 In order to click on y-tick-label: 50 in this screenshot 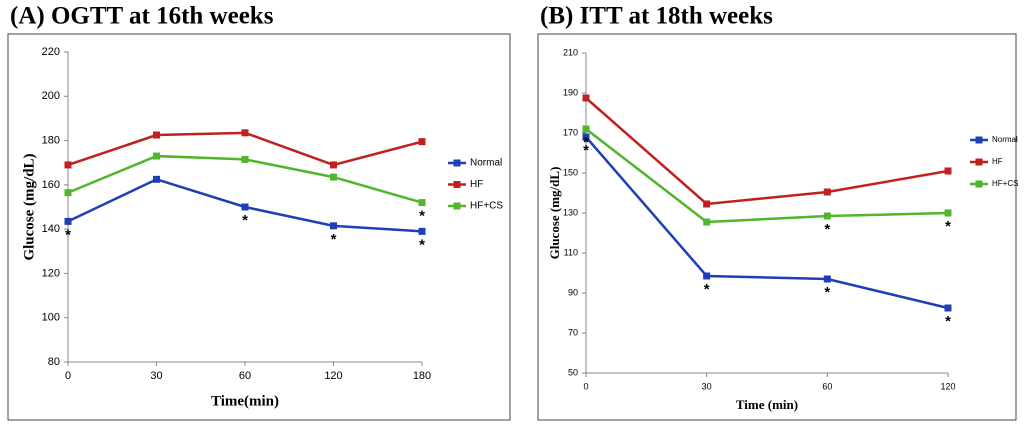, I will do `click(573, 372)`.